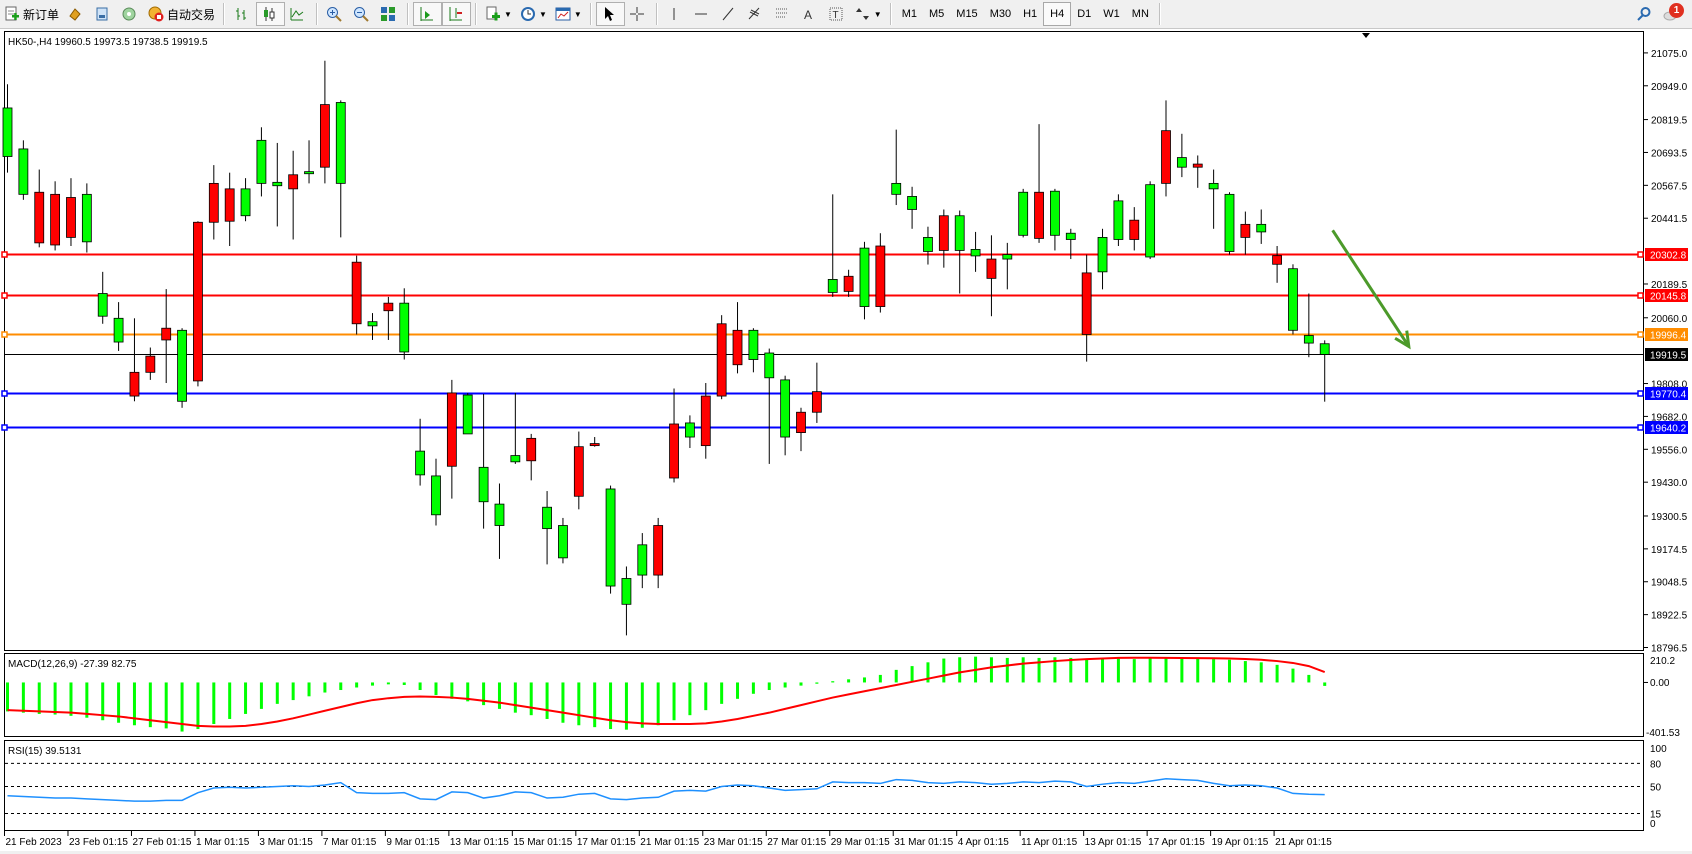  I want to click on macd-tick-zero: 0.00, so click(1660, 683).